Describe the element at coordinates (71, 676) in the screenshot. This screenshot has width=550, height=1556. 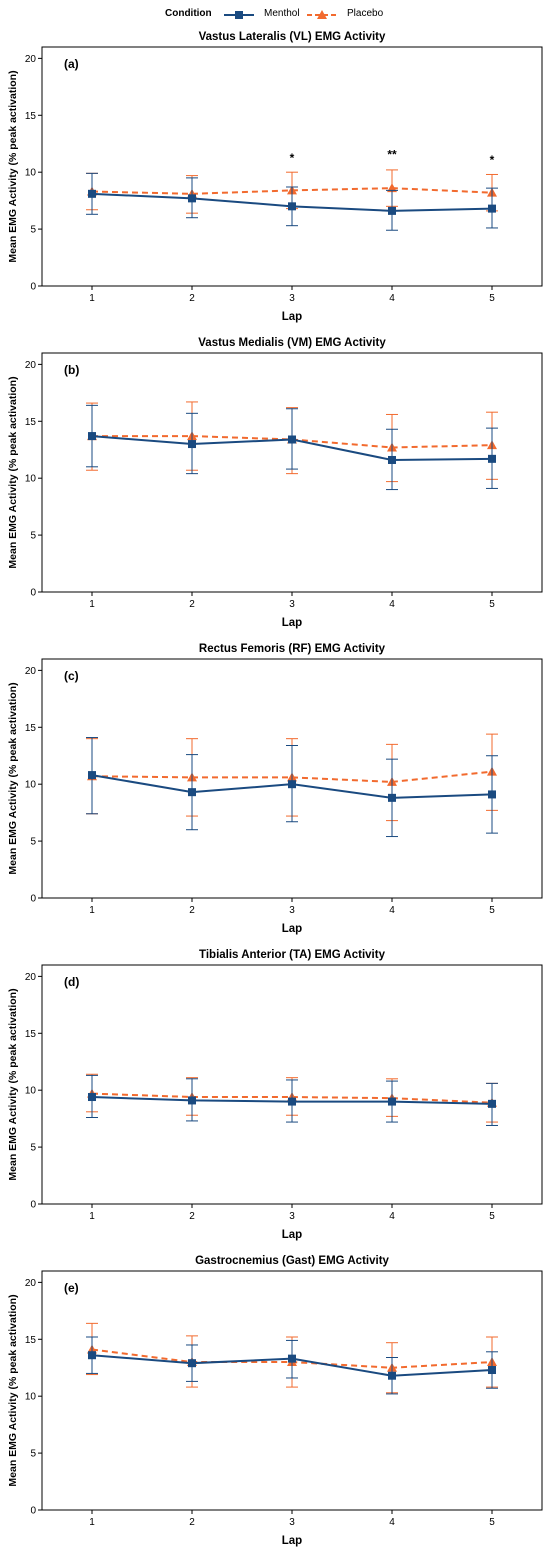
I see `panel-label: (c)` at that location.